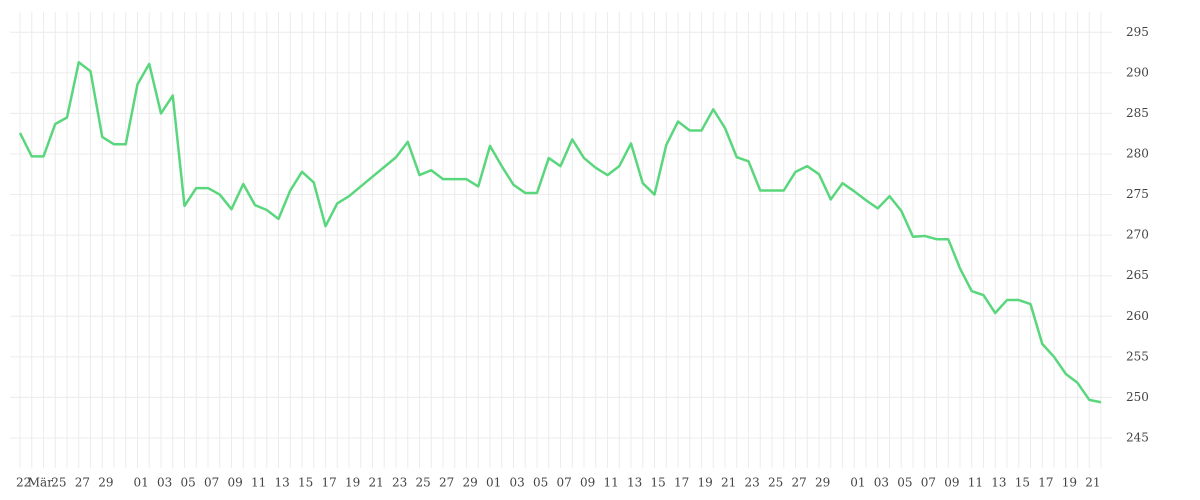  I want to click on y-tick-label: 280, so click(1137, 153).